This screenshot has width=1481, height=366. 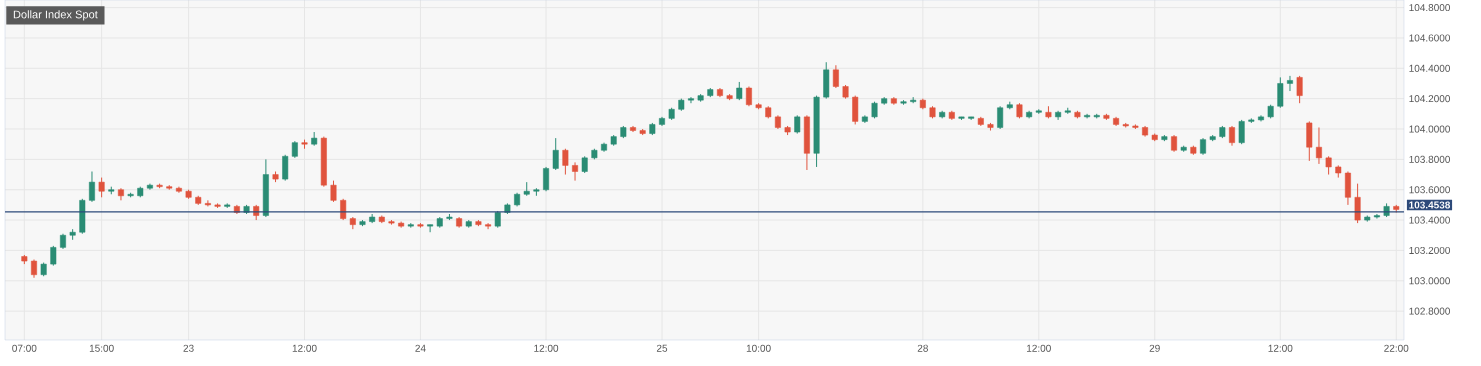 I want to click on x-tick-label: 28, so click(x=922, y=348).